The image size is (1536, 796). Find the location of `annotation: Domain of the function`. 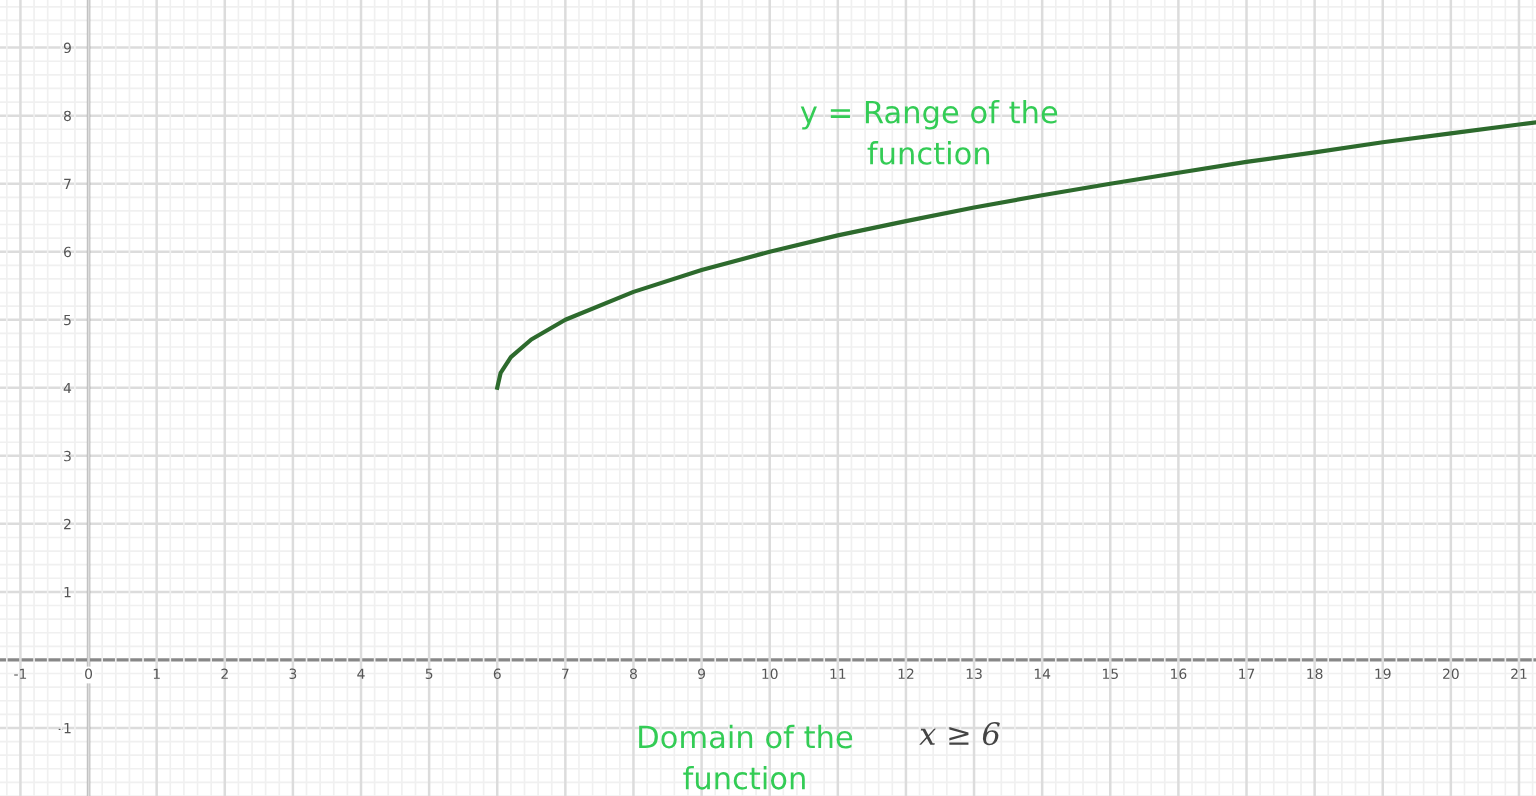

annotation: Domain of the function is located at coordinates (746, 757).